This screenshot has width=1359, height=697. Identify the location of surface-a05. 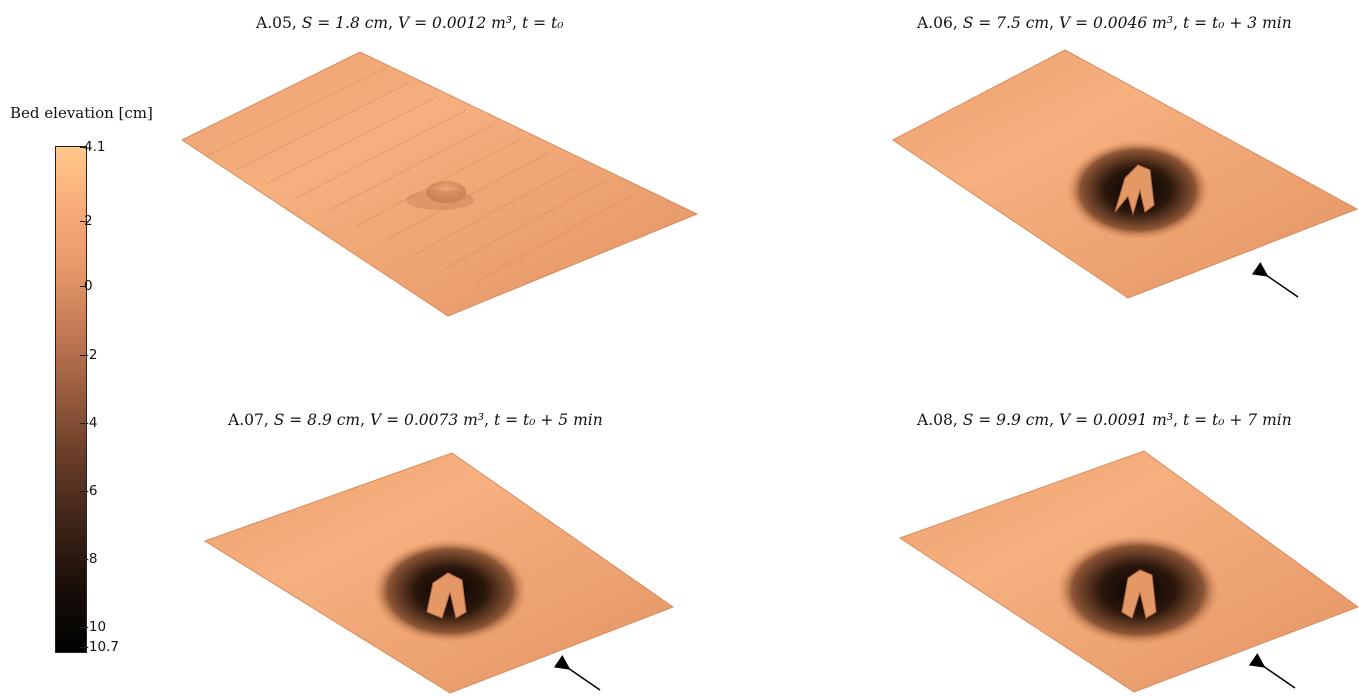
(439, 184).